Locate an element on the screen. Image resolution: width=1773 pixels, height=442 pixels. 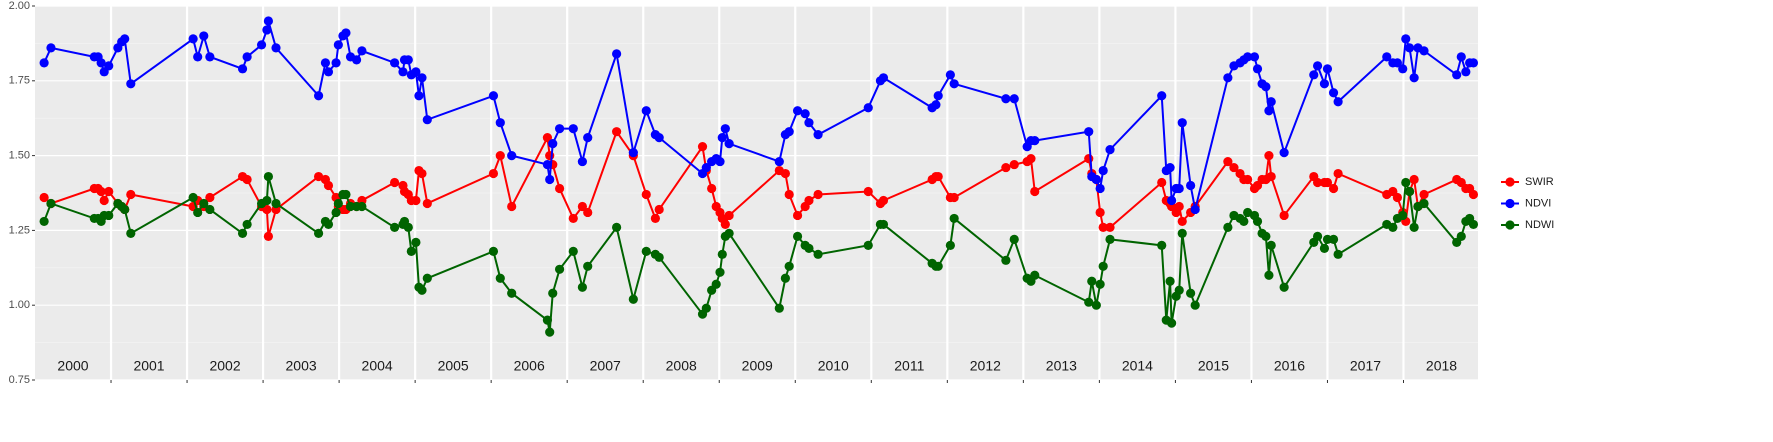
year-label: 2010 is located at coordinates (833, 366).